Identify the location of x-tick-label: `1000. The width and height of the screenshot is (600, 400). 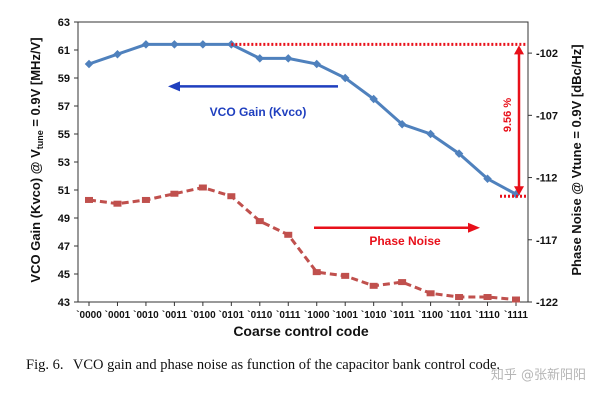
(317, 315).